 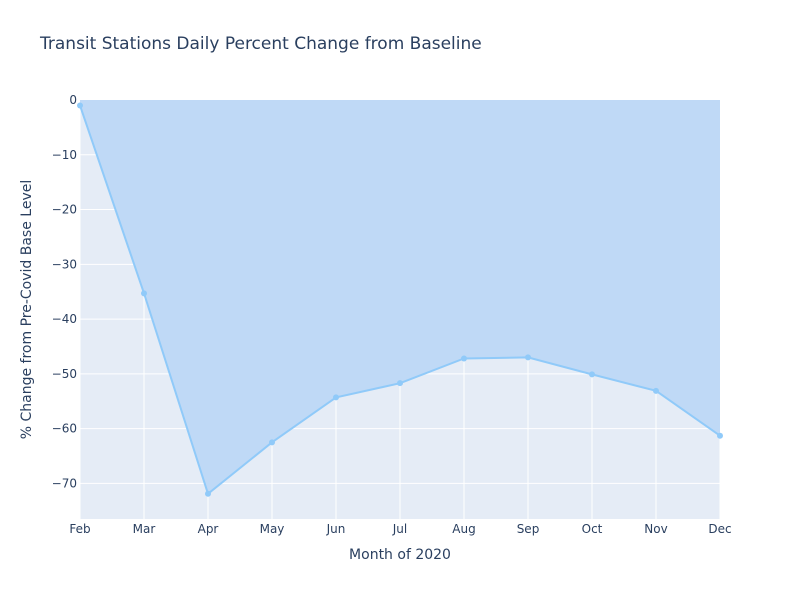 I want to click on x-tick-label: Nov, so click(x=655, y=529).